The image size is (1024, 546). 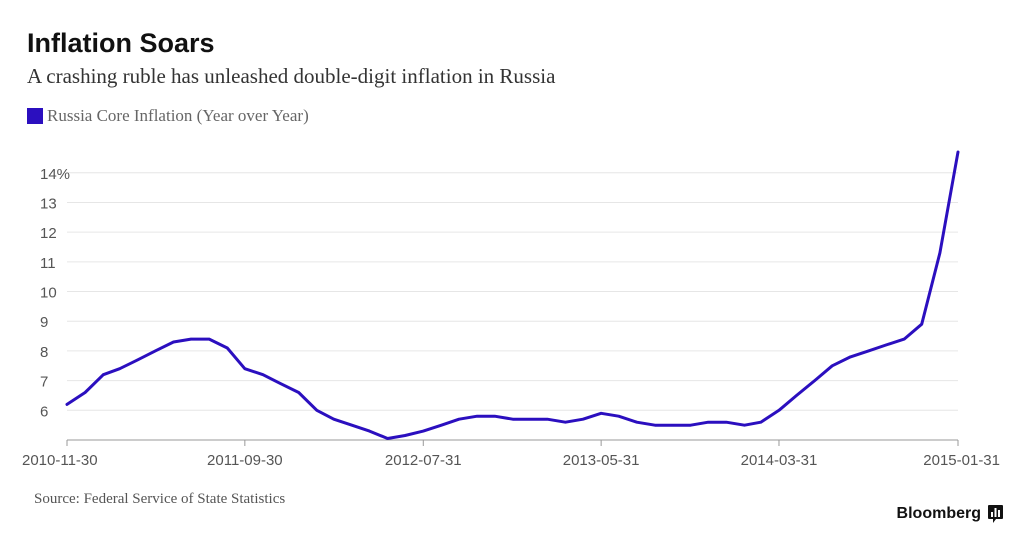 What do you see at coordinates (178, 115) in the screenshot?
I see `legend-label: Russia Core Inflation (Year over Year)` at bounding box center [178, 115].